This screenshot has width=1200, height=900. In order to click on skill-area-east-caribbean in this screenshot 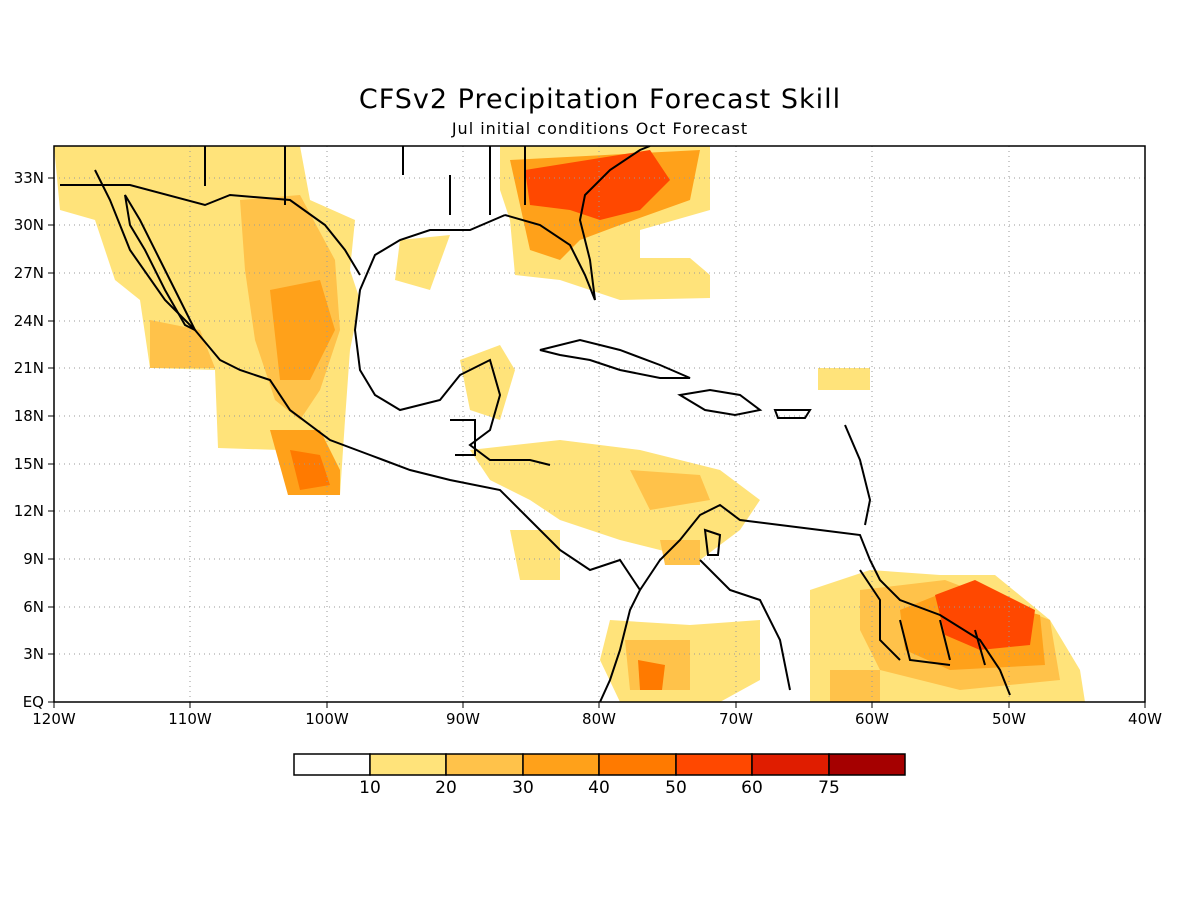, I will do `click(844, 379)`.